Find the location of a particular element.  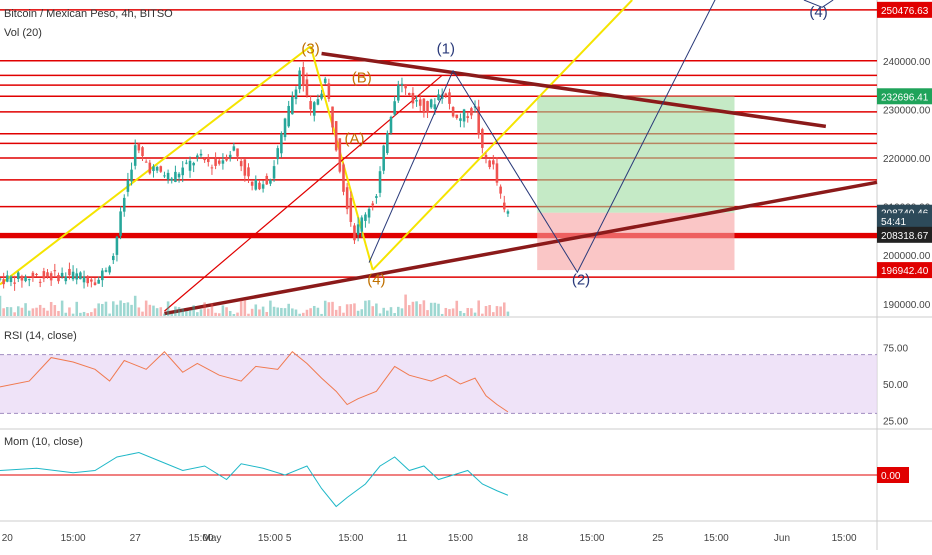

price-tick-label: 240000.00 is located at coordinates (907, 62).